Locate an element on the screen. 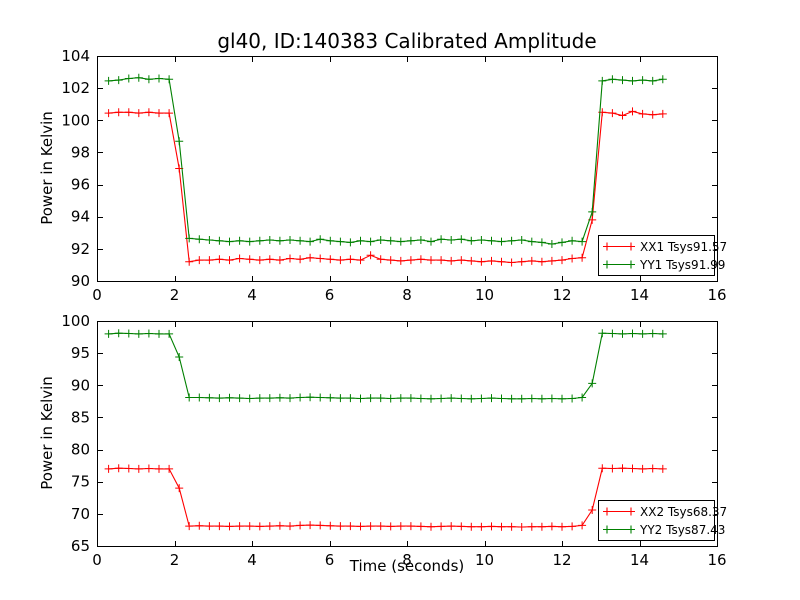 Image resolution: width=800 pixels, height=600 pixels. series-markers-XX2 is located at coordinates (385, 497).